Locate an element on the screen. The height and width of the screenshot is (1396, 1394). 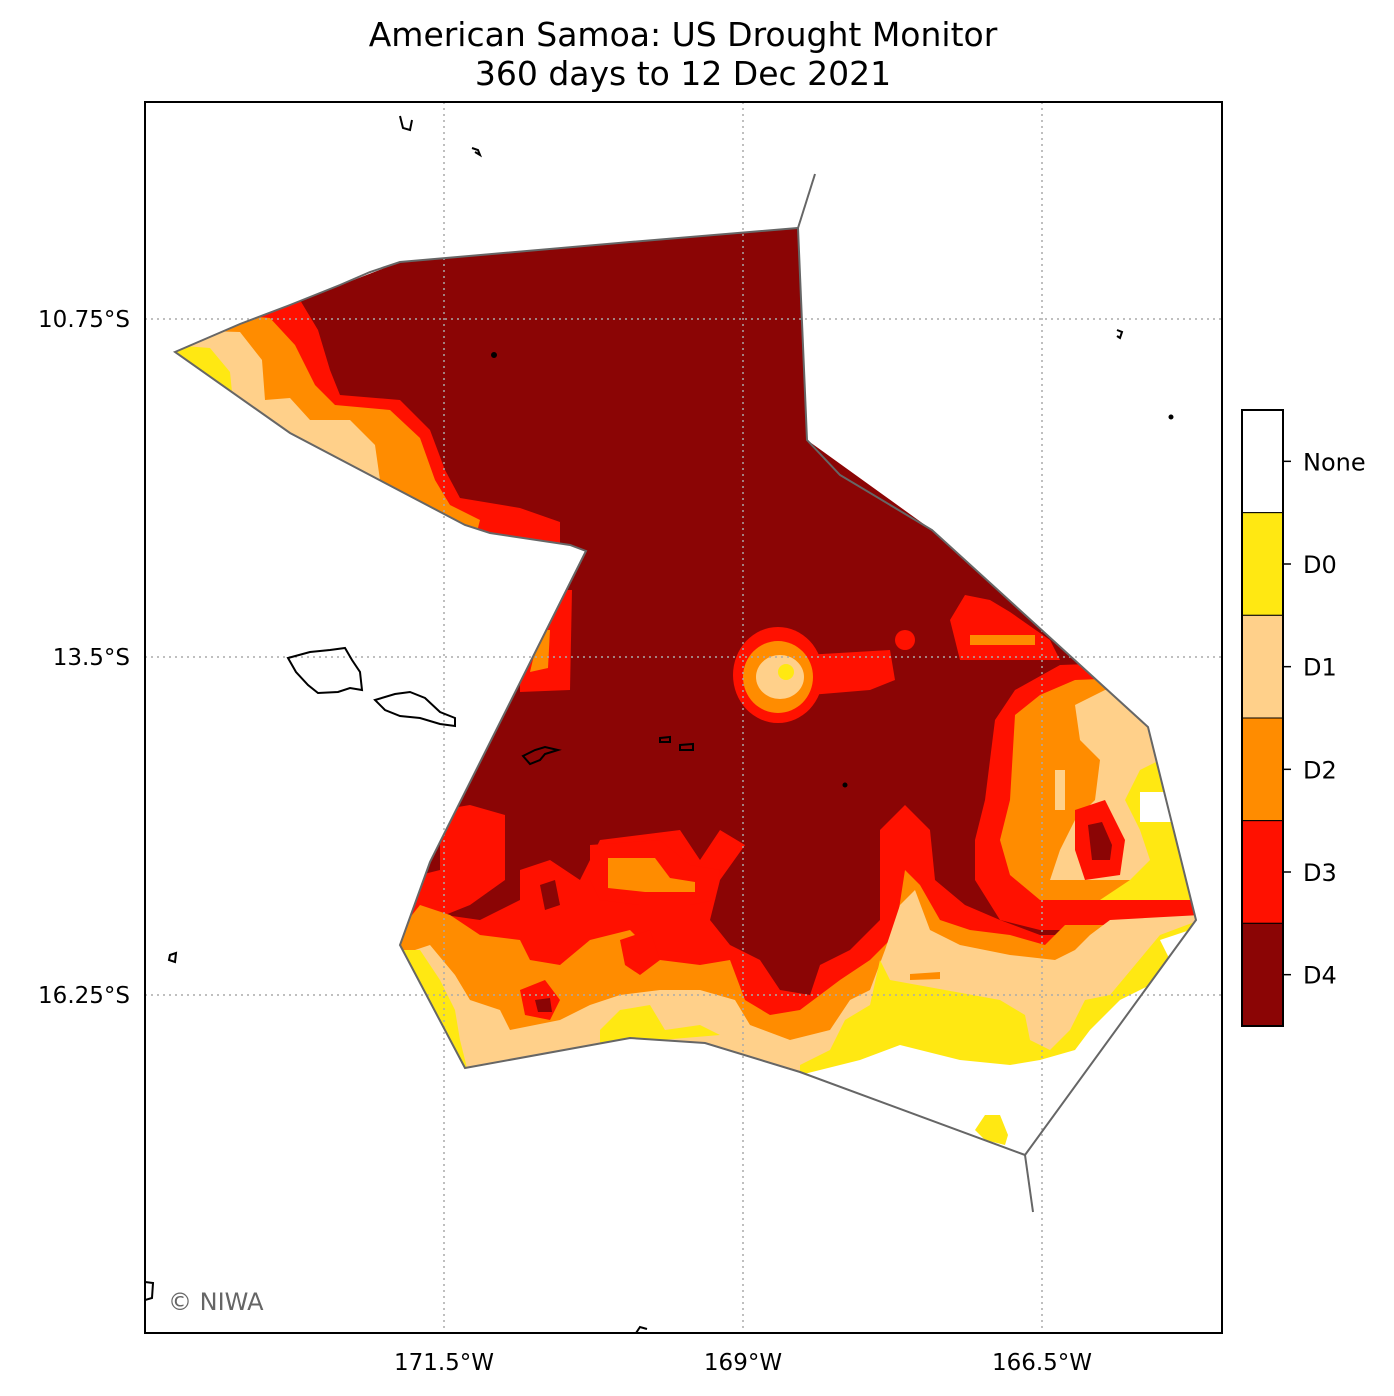
colorbar-swatch-d0 is located at coordinates (1262, 564).